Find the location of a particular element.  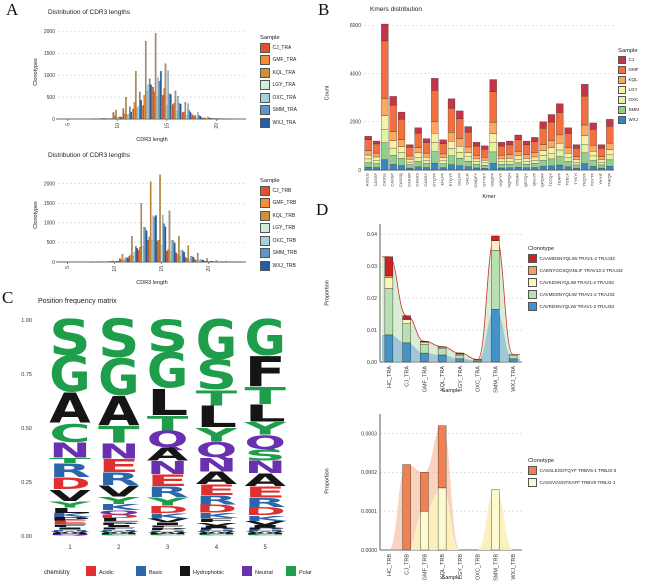

tick-label: CASSR is located at coordinates (408, 180).